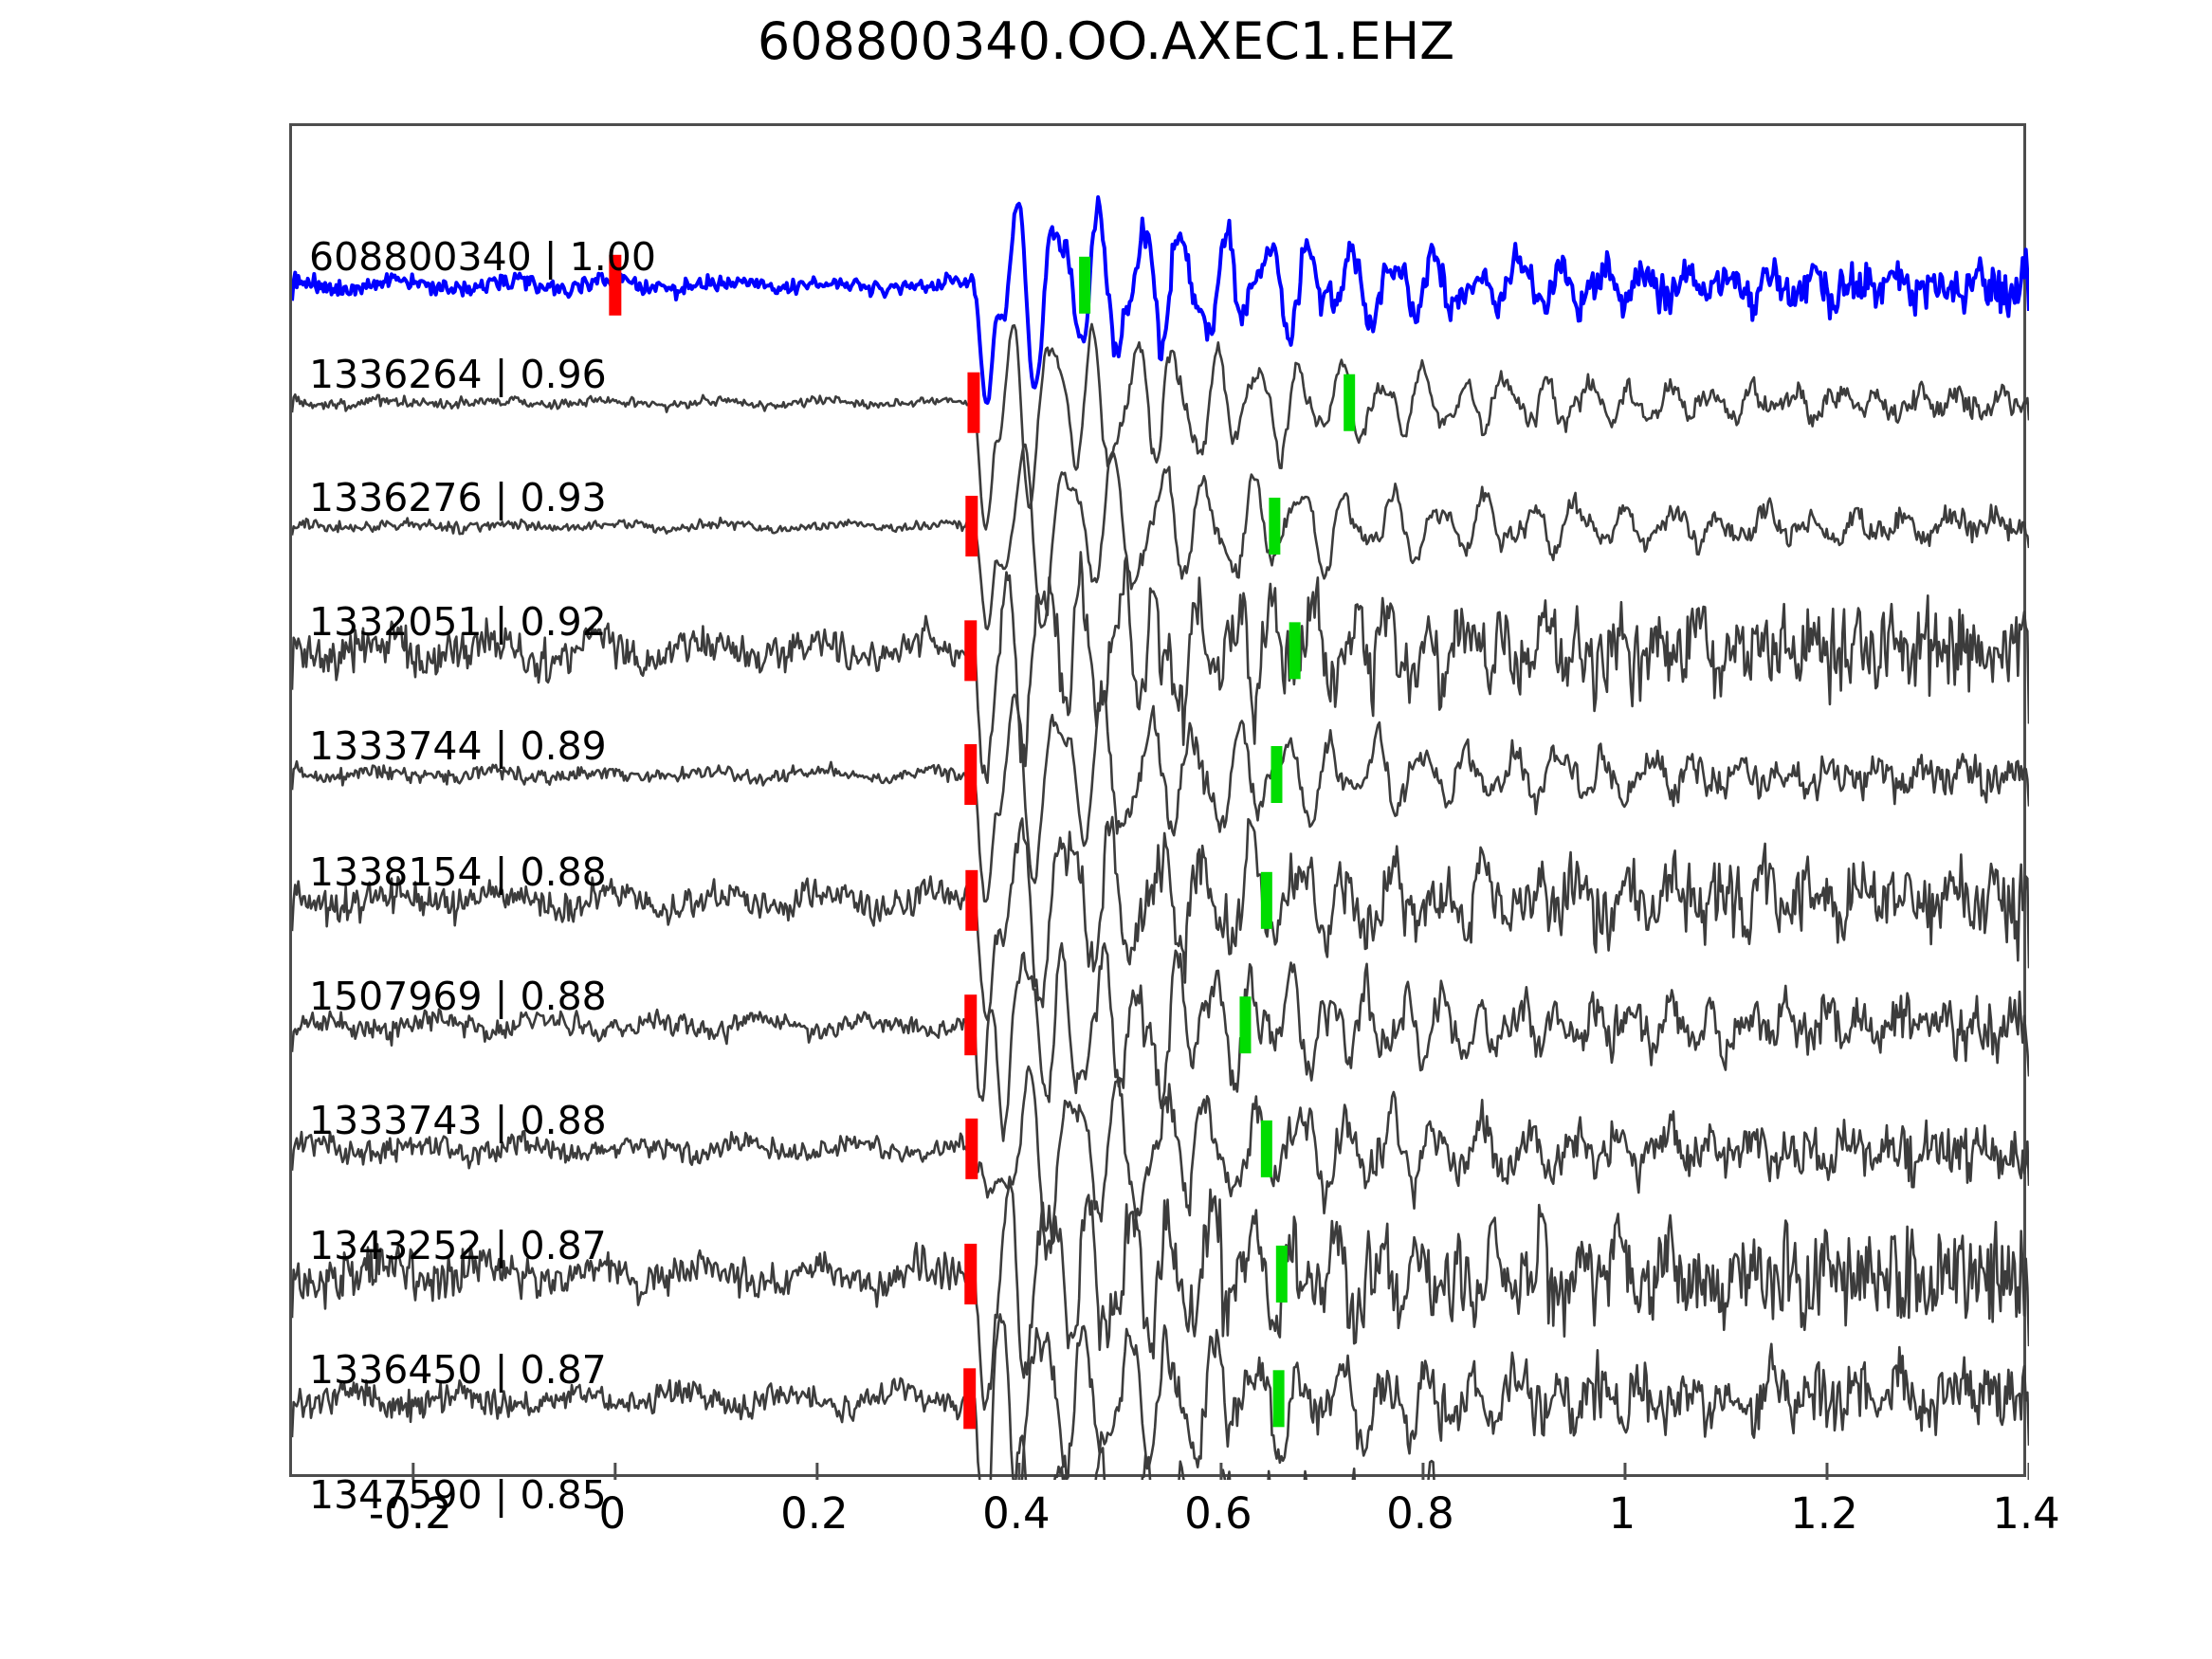 Image resolution: width=2212 pixels, height=1659 pixels. Describe the element at coordinates (458, 871) in the screenshot. I see `trace-label: 1338154 | 0.88` at that location.